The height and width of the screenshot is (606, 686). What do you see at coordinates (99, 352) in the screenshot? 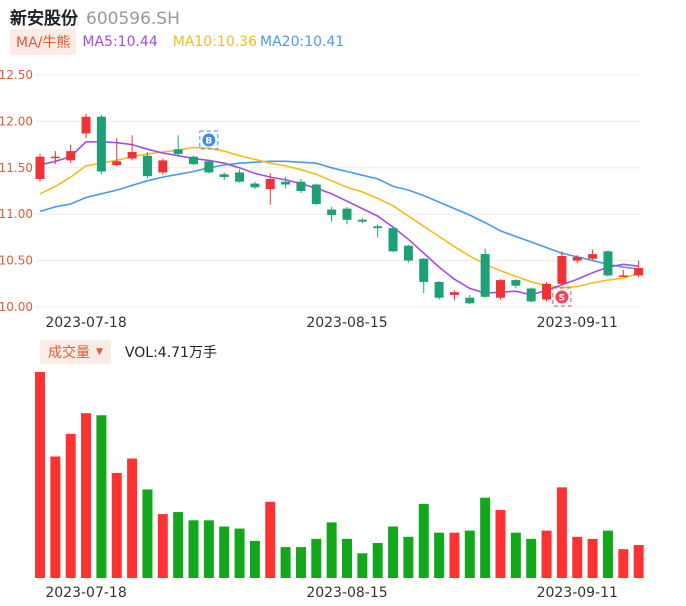
I see `caret-down-icon: ▼` at bounding box center [99, 352].